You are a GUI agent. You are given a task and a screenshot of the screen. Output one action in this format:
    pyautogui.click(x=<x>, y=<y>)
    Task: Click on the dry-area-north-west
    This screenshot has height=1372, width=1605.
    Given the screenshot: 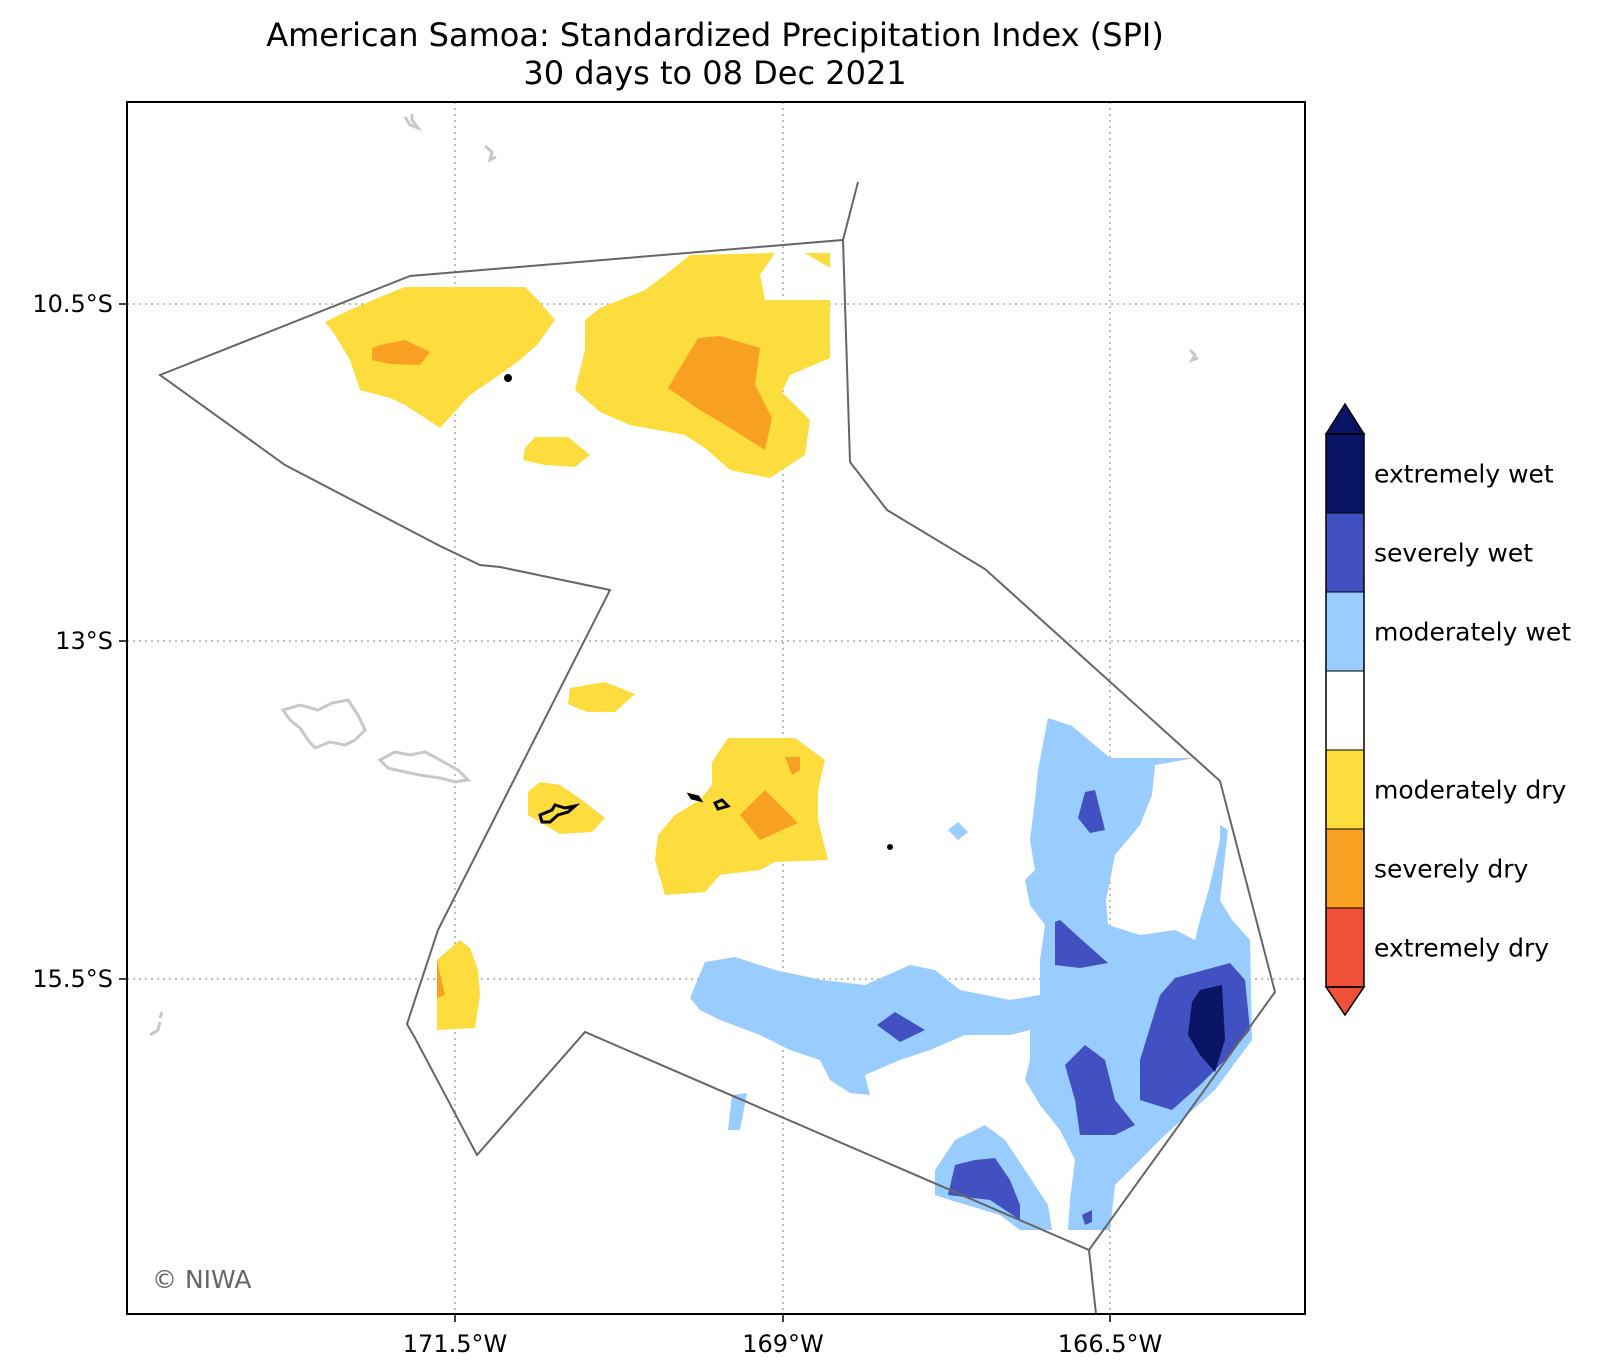 What is the action you would take?
    pyautogui.click(x=440, y=357)
    